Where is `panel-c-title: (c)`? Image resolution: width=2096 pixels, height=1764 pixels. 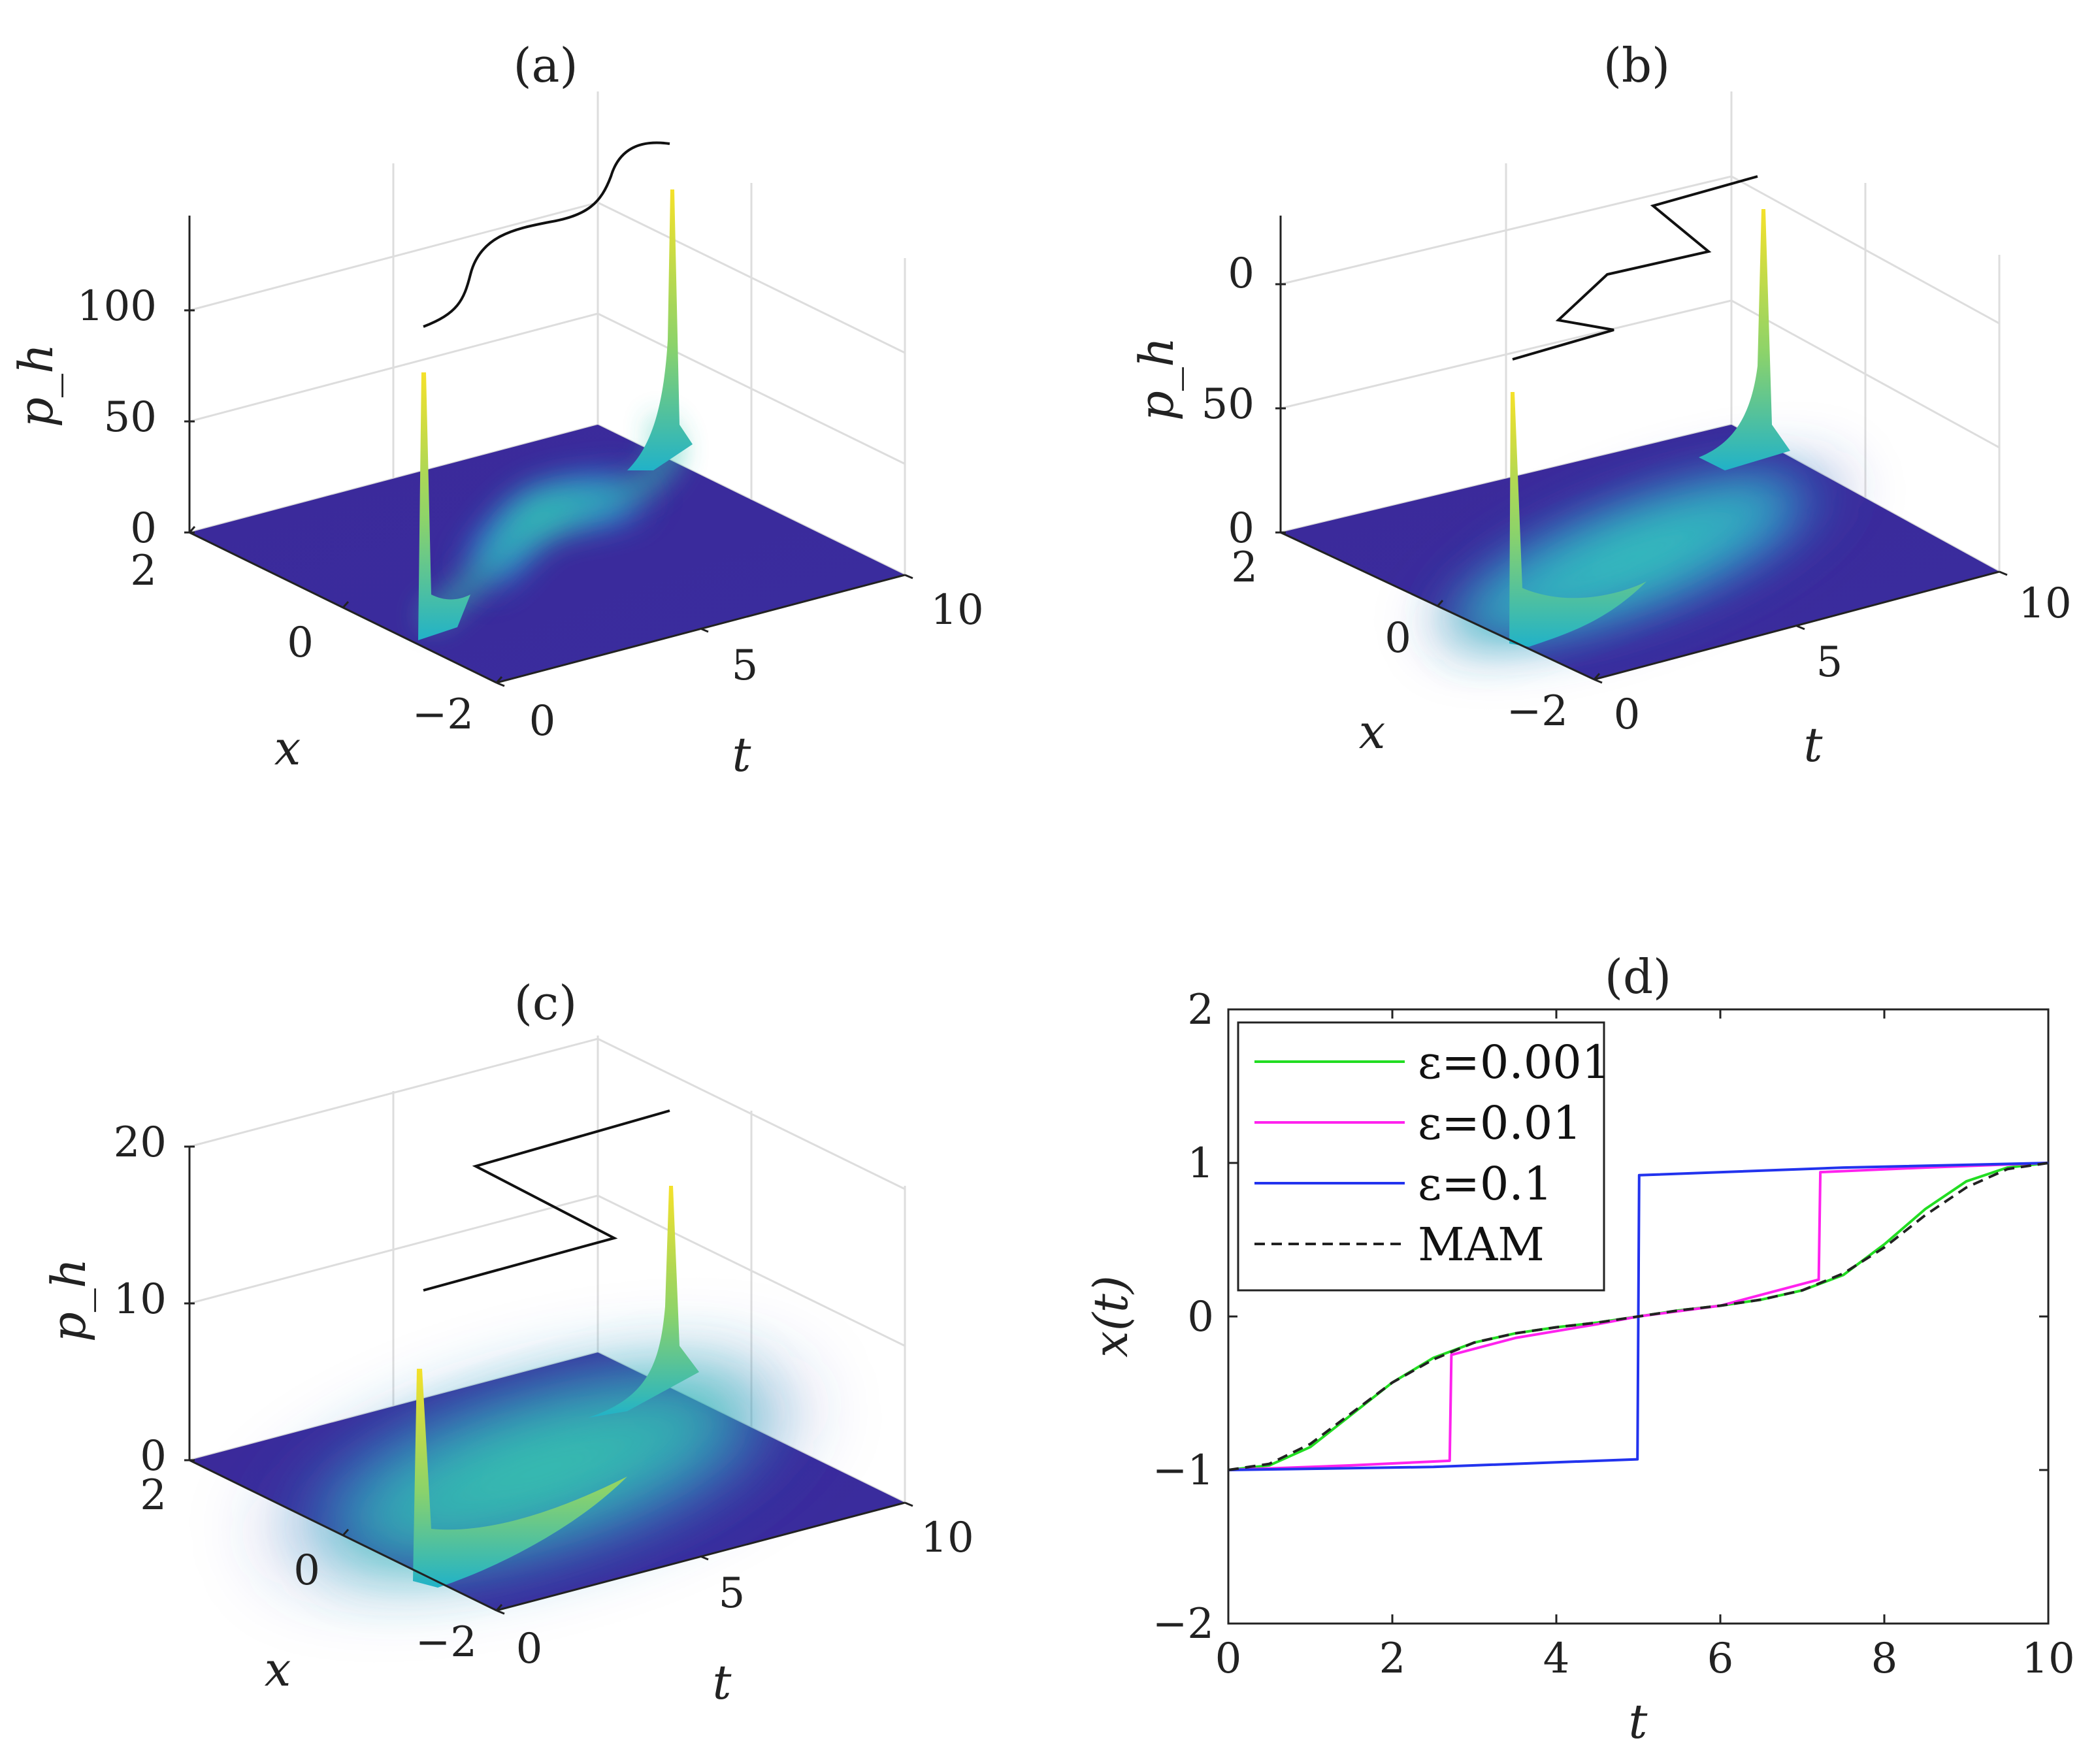 panel-c-title: (c) is located at coordinates (546, 1002).